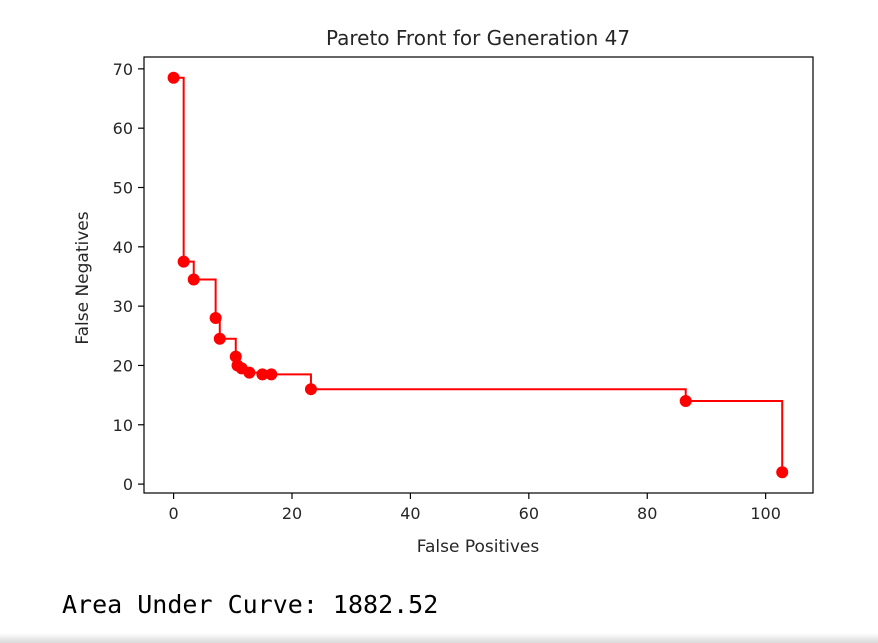 The width and height of the screenshot is (878, 643). What do you see at coordinates (123, 425) in the screenshot?
I see `y-tick-label: 10` at bounding box center [123, 425].